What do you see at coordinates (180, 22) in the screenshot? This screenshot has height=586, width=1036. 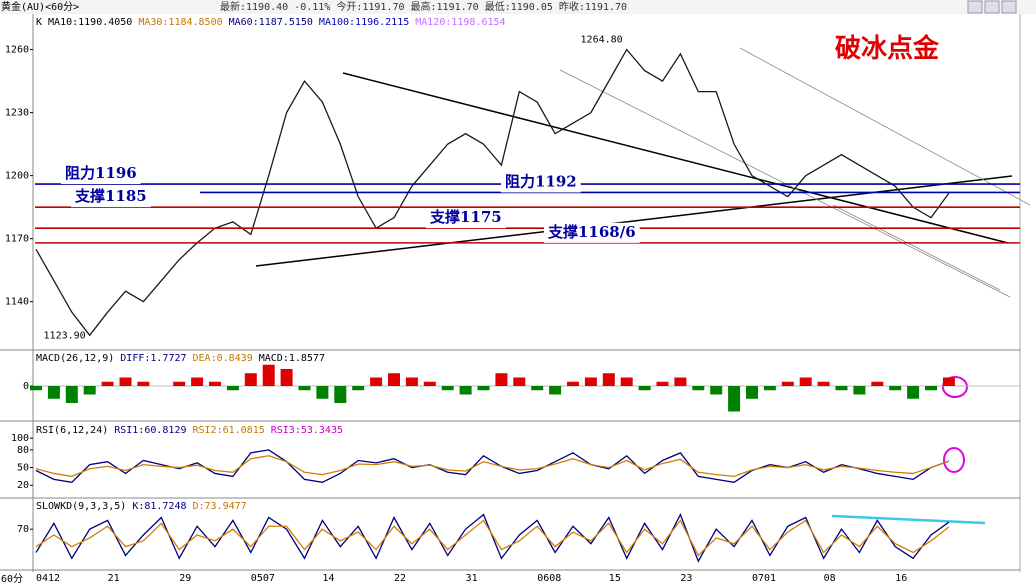 I see `readout: MA30:1184.8500` at bounding box center [180, 22].